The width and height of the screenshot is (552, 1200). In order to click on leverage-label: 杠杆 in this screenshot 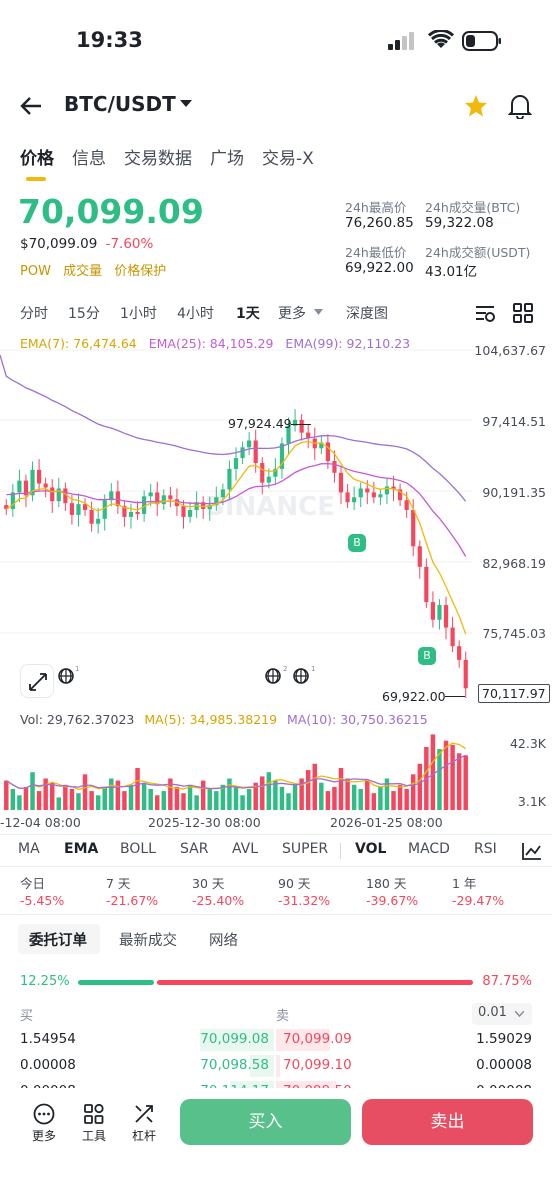, I will do `click(143, 1136)`.